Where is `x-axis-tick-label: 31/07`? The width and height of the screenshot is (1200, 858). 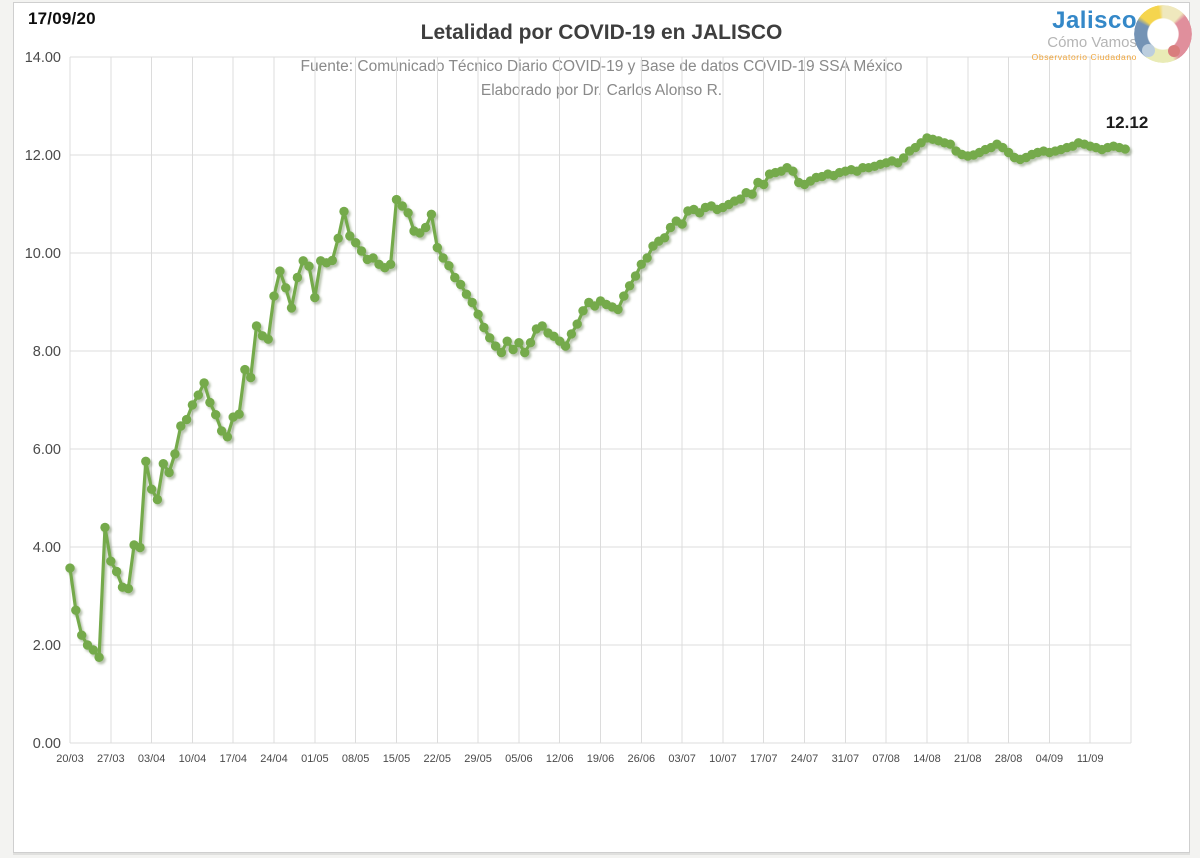
x-axis-tick-label: 31/07 is located at coordinates (846, 759).